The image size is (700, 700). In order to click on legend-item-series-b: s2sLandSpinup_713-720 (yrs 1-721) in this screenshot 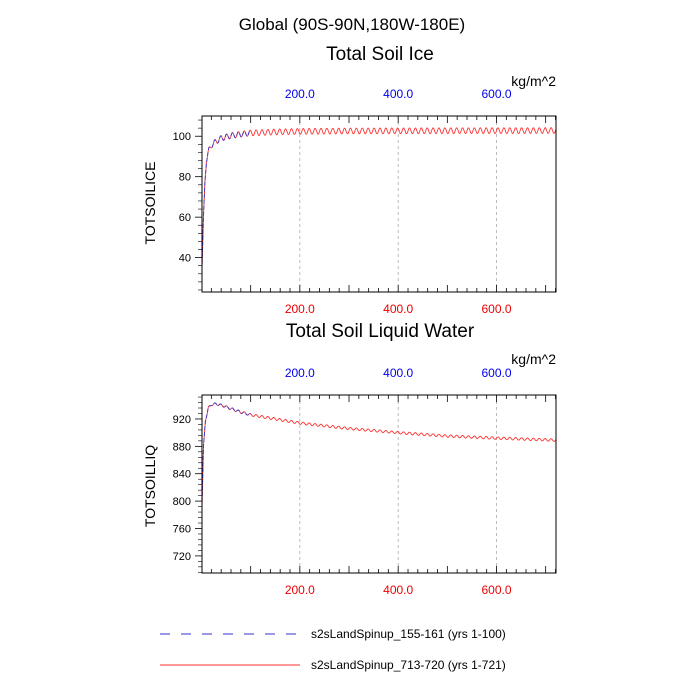, I will do `click(333, 665)`.